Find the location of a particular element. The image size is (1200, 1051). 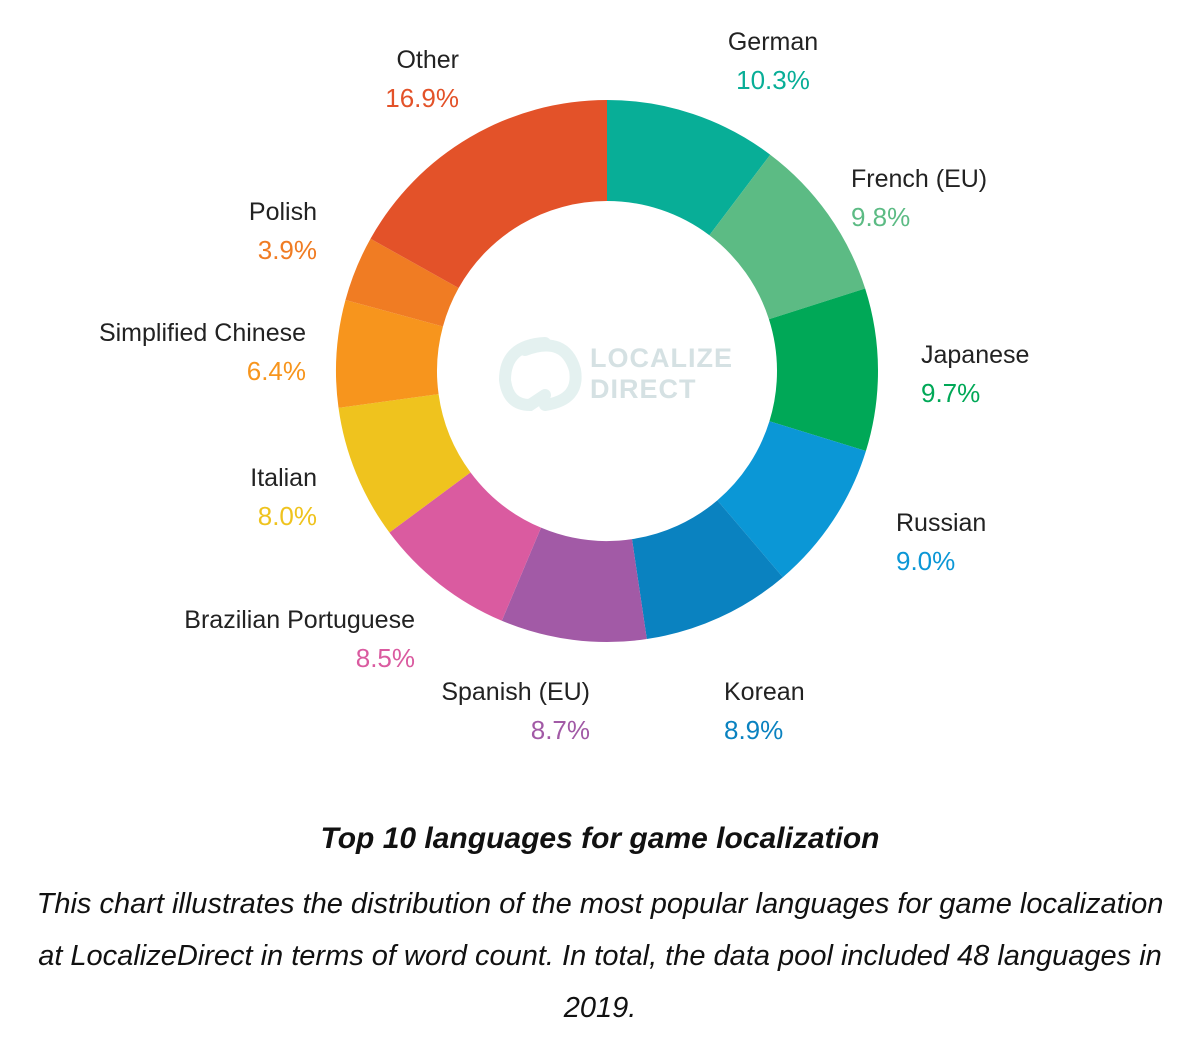

slice-value-label: 8.0% is located at coordinates (287, 516).